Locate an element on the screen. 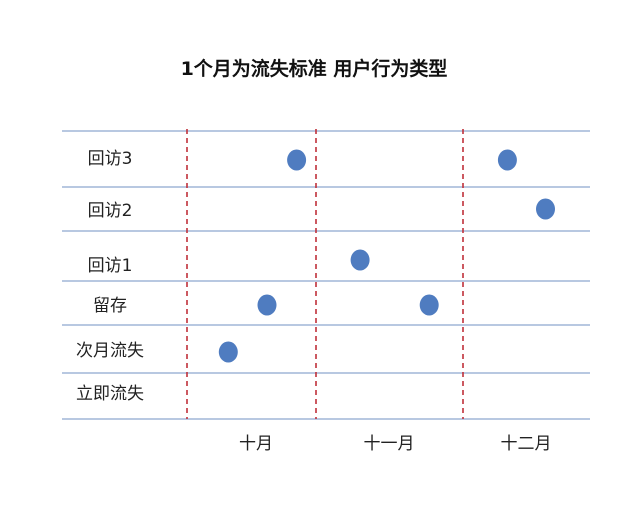  category-label-立即流失: 立即流失 is located at coordinates (110, 394).